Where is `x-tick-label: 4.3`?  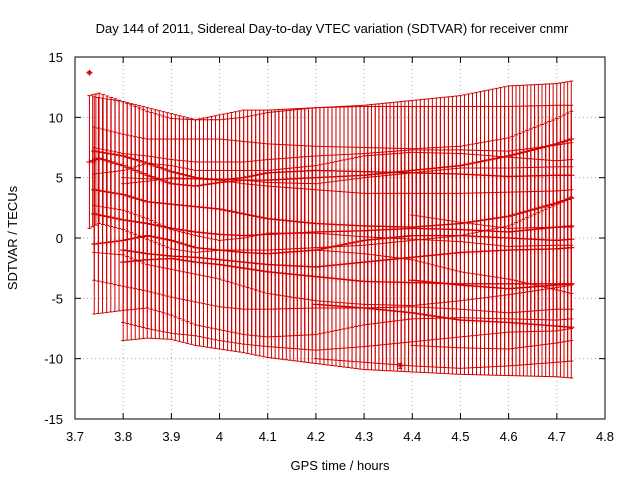
x-tick-label: 4.3 is located at coordinates (364, 436).